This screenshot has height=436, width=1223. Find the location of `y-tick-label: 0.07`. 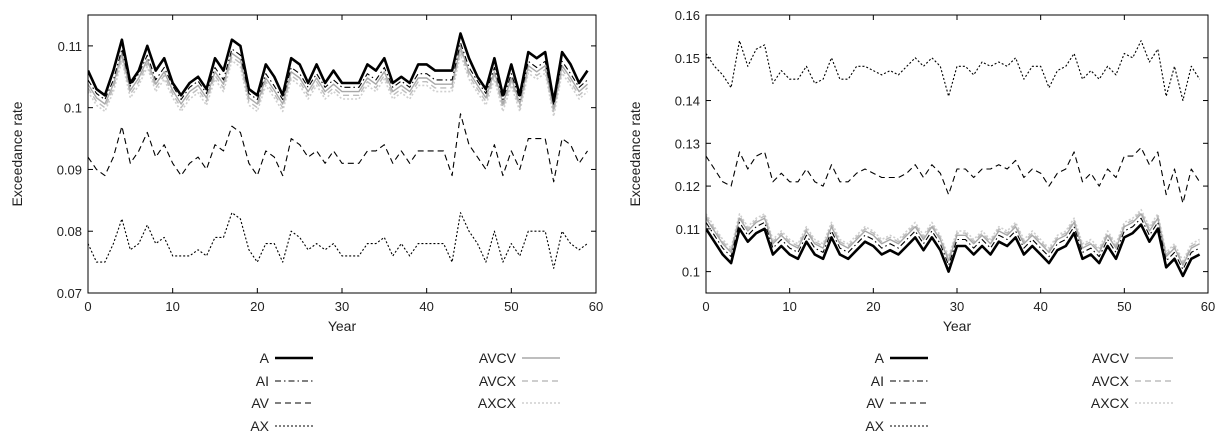

y-tick-label: 0.07 is located at coordinates (69, 293).